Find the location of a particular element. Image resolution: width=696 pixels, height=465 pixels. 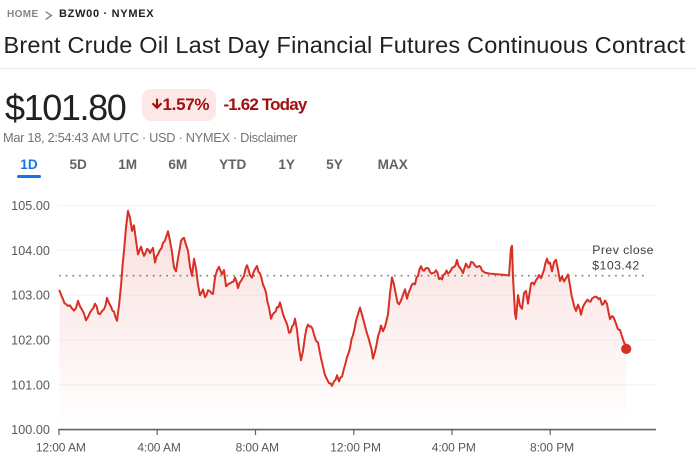

svg-text: 8:00 PM is located at coordinates (552, 448).